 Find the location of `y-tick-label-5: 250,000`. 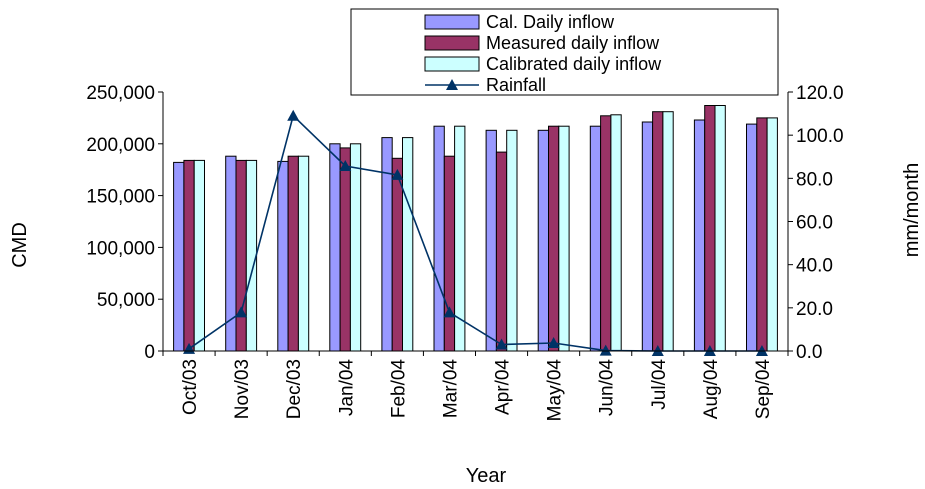

y-tick-label-5: 250,000 is located at coordinates (120, 93).